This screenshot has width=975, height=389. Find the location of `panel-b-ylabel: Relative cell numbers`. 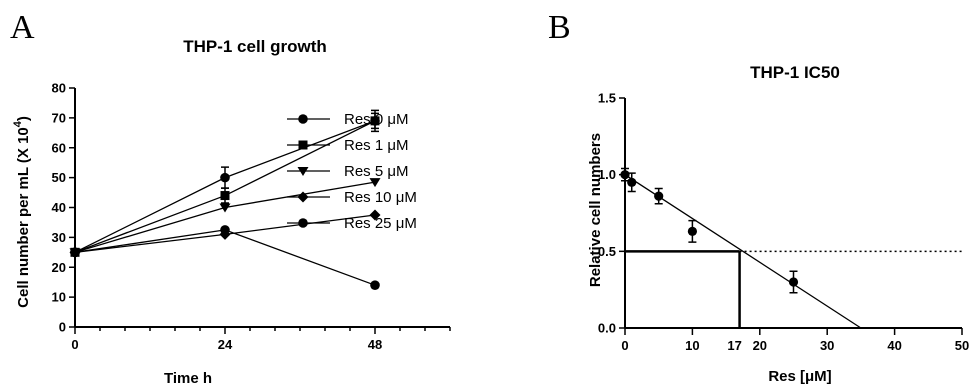

panel-b-ylabel: Relative cell numbers is located at coordinates (595, 210).